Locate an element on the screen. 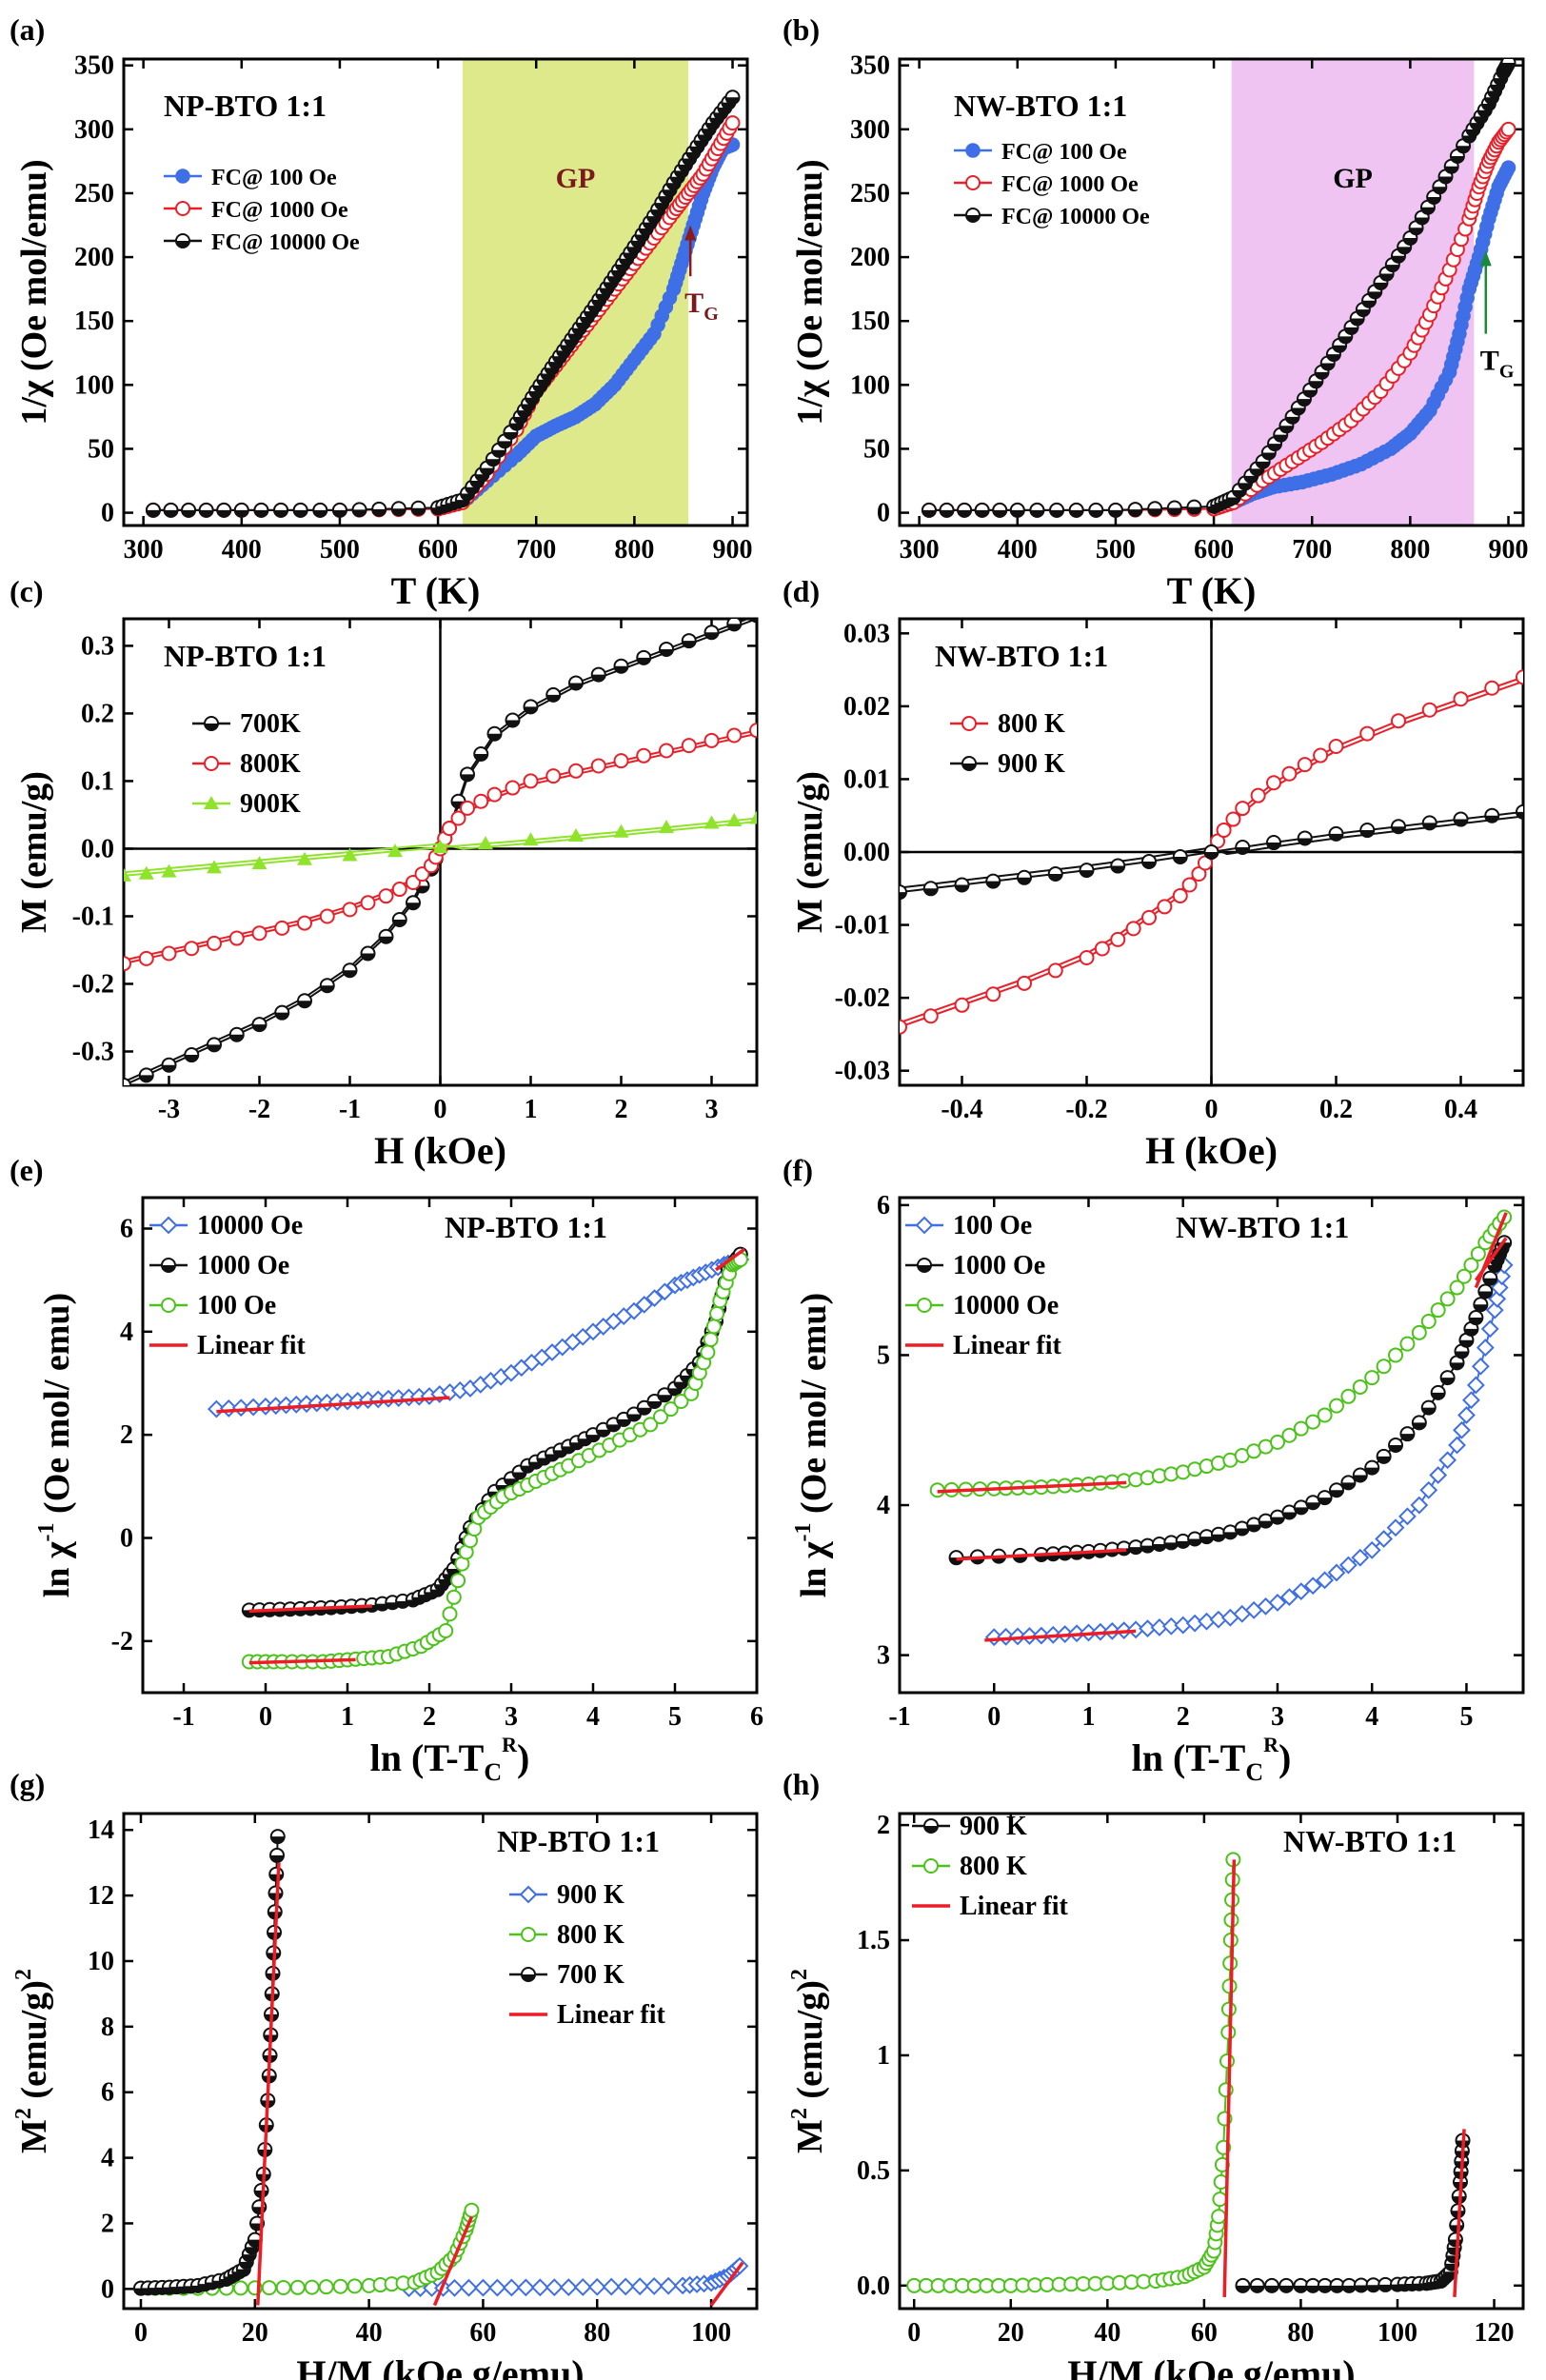 The height and width of the screenshot is (2380, 1546). y-tick-label: 0.3 is located at coordinates (97, 646).